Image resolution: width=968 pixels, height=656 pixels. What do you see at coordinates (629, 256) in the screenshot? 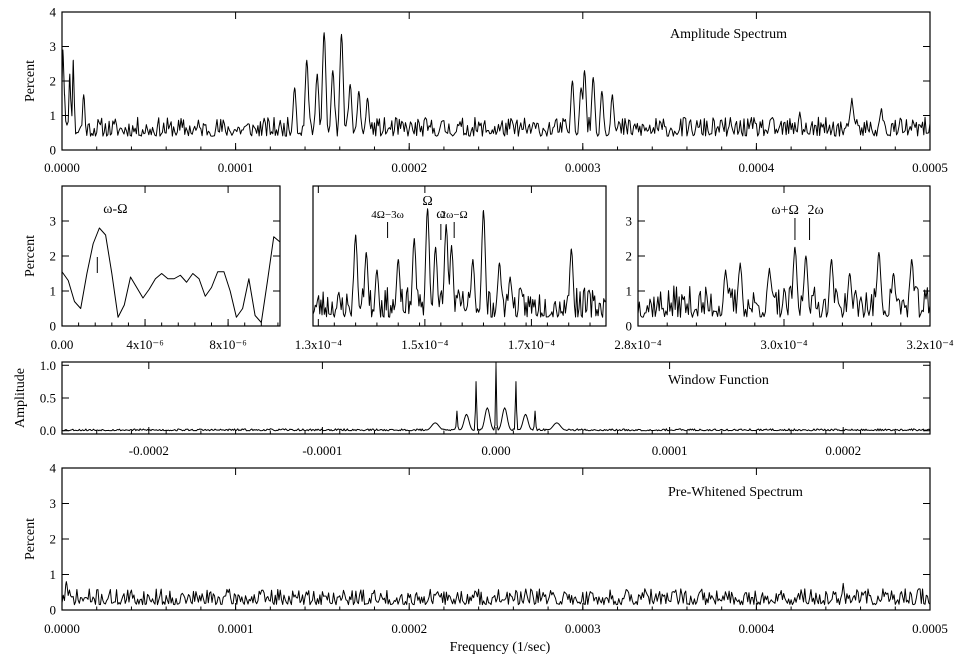
I see `zoom_high-ytick-label: 2` at bounding box center [629, 256].